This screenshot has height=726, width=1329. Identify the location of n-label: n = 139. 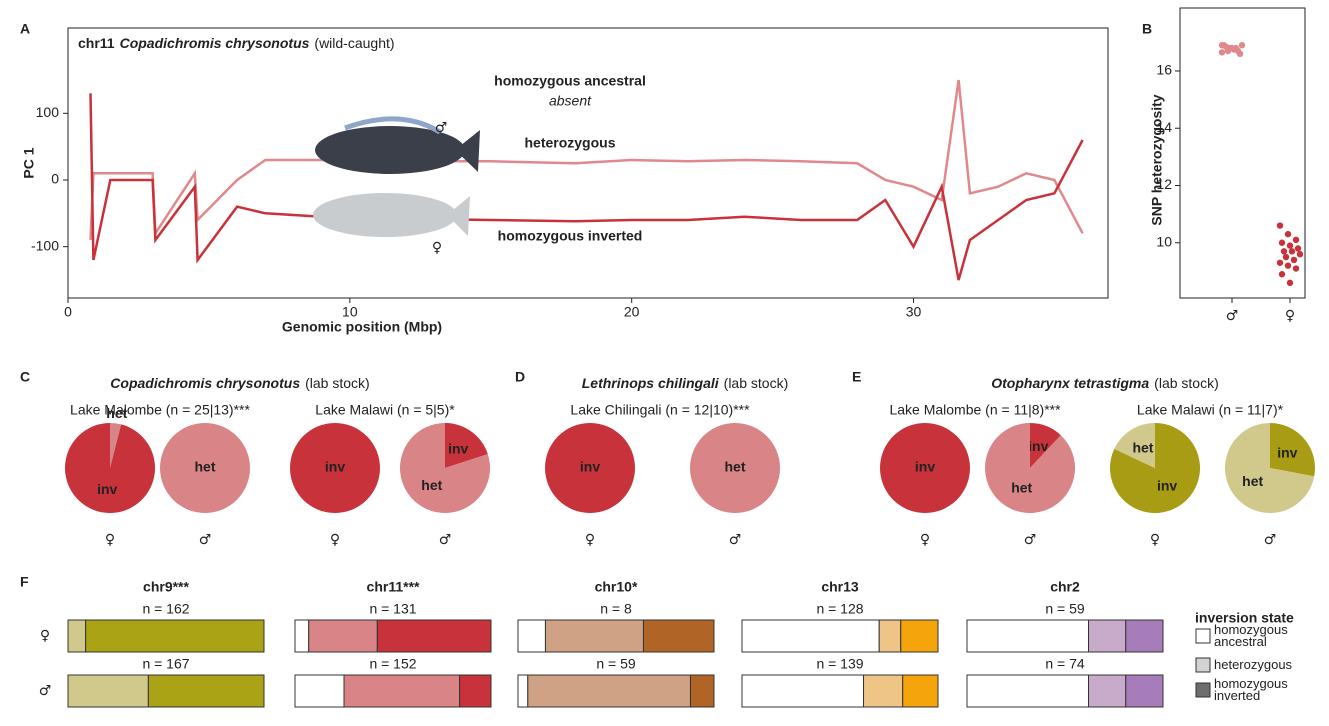
(839, 664).